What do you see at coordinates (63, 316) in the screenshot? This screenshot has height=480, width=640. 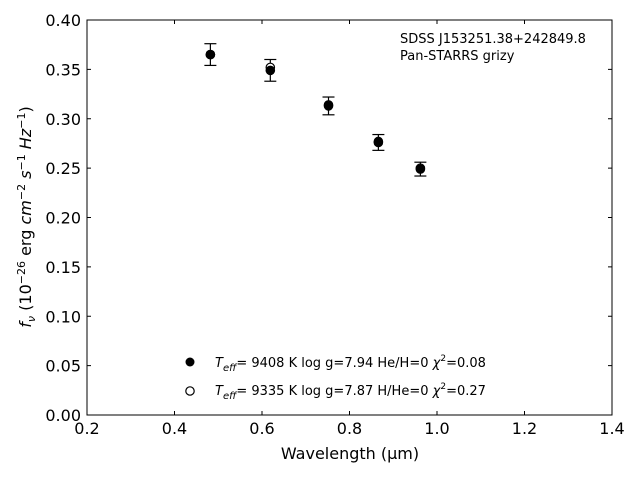 I see `y-tick-label: 0.10` at bounding box center [63, 316].